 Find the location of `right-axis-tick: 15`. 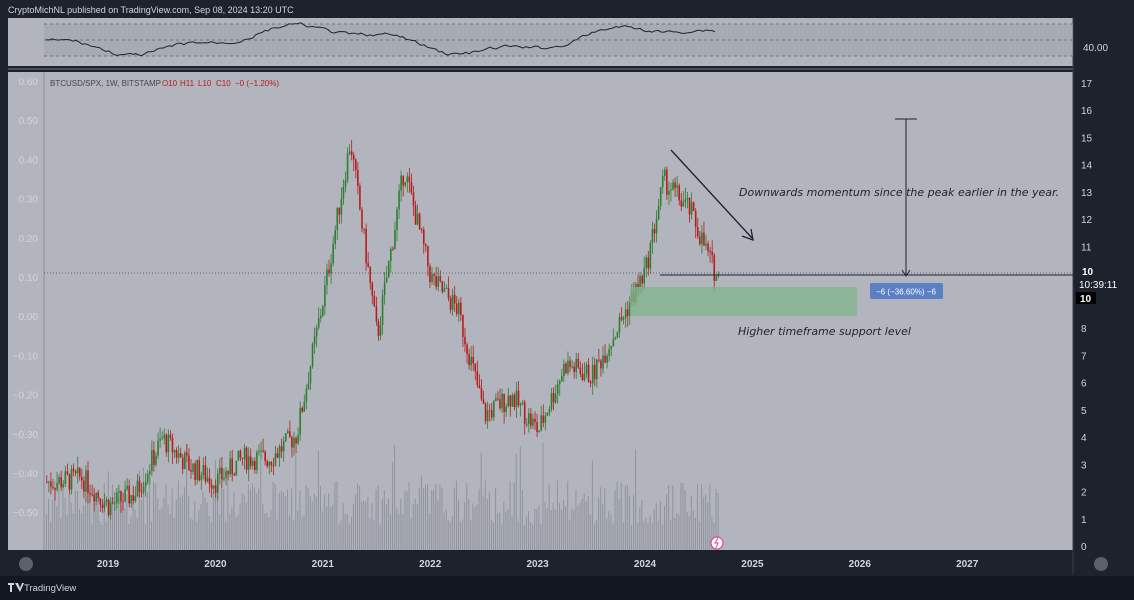

right-axis-tick: 15 is located at coordinates (1087, 138).